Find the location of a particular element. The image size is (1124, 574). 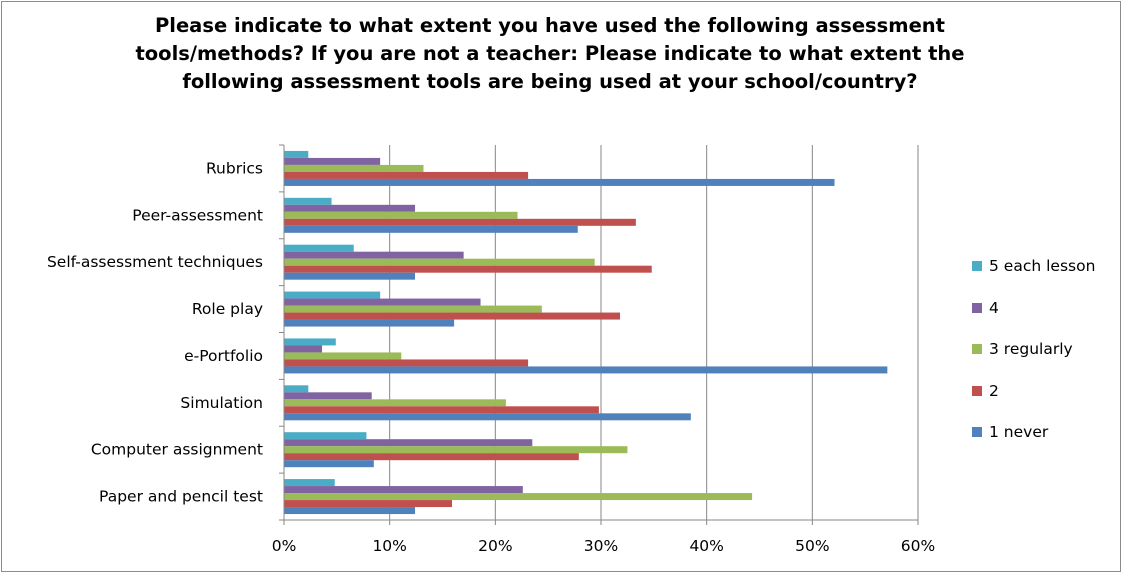

legend-item: 5 each lesson is located at coordinates (1045, 266).